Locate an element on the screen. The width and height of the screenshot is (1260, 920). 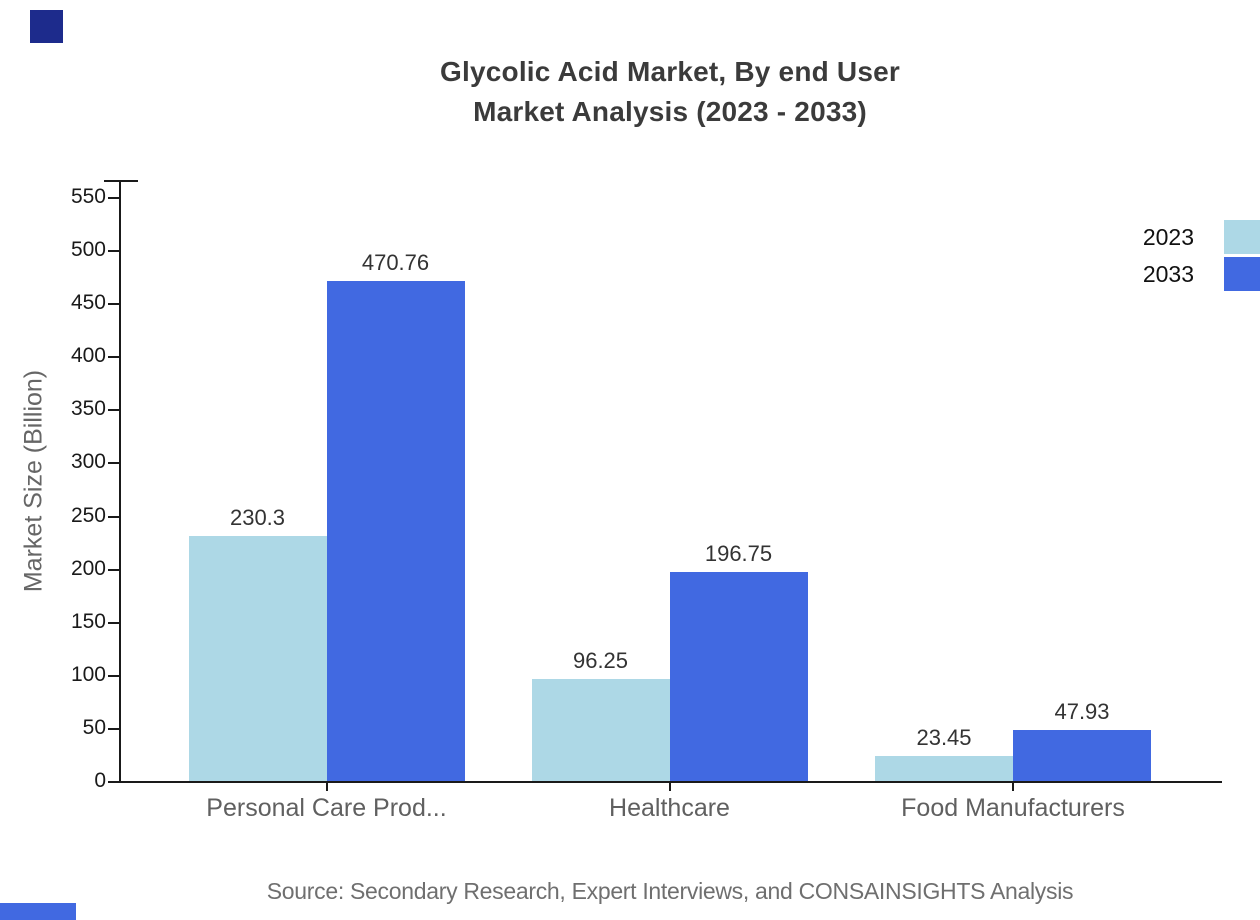
bar-2023-healthcare is located at coordinates (600, 729).